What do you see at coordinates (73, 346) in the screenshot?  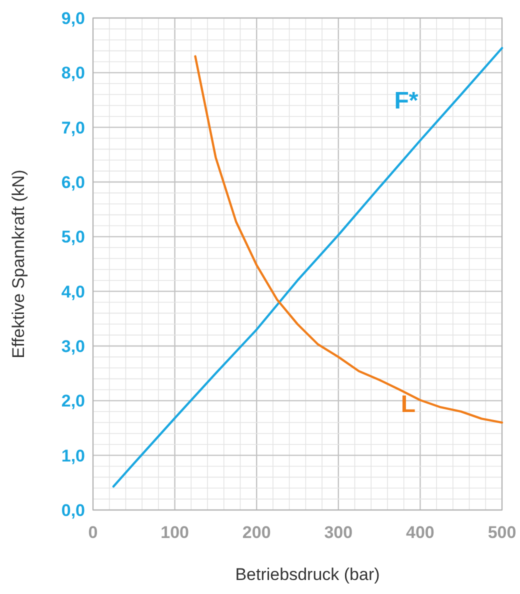 I see `y-tick-label: 3,0` at bounding box center [73, 346].